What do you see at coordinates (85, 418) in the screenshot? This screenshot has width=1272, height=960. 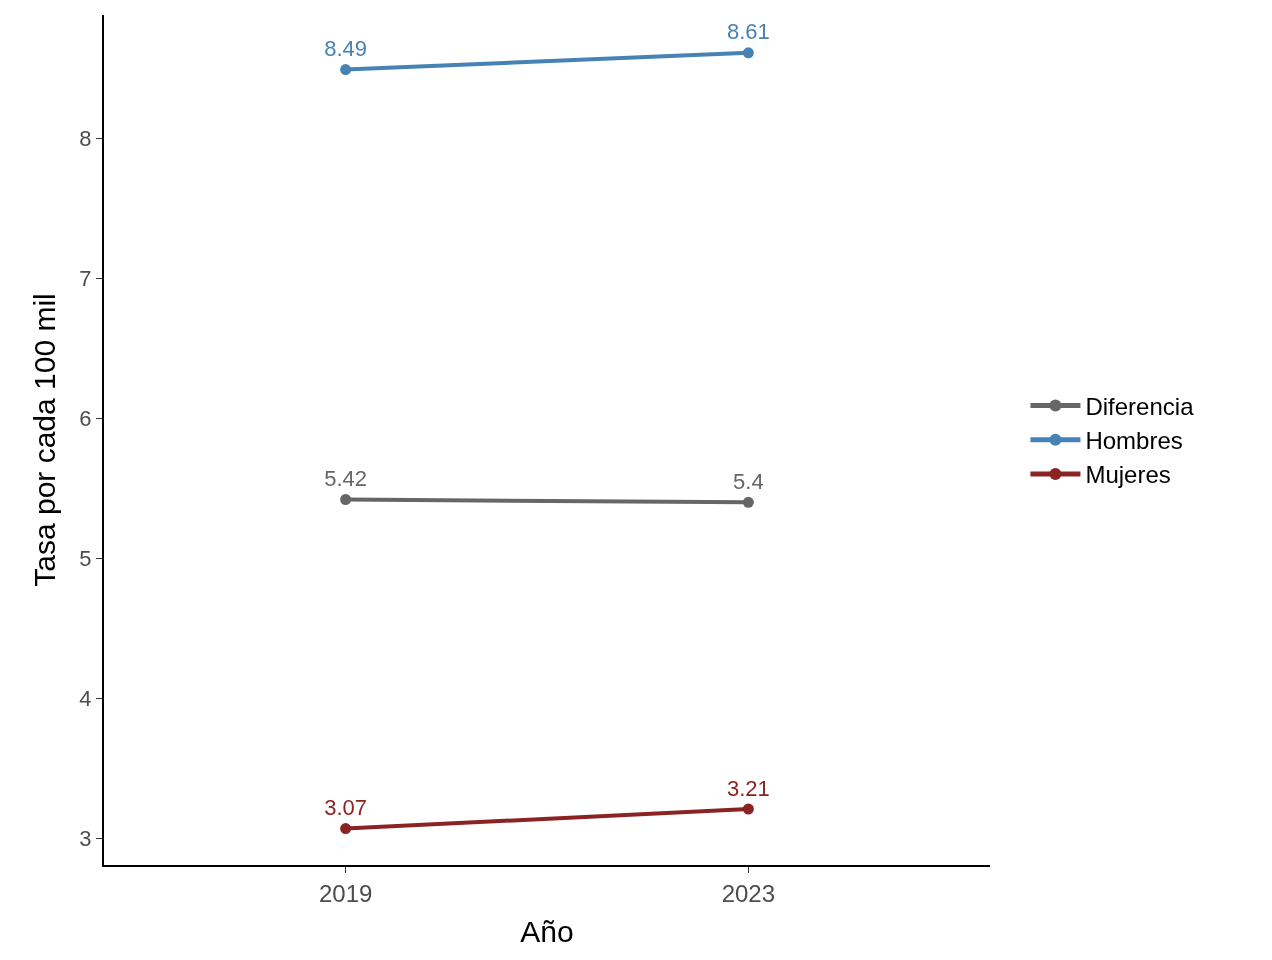 I see `y-tick-label: 6` at bounding box center [85, 418].